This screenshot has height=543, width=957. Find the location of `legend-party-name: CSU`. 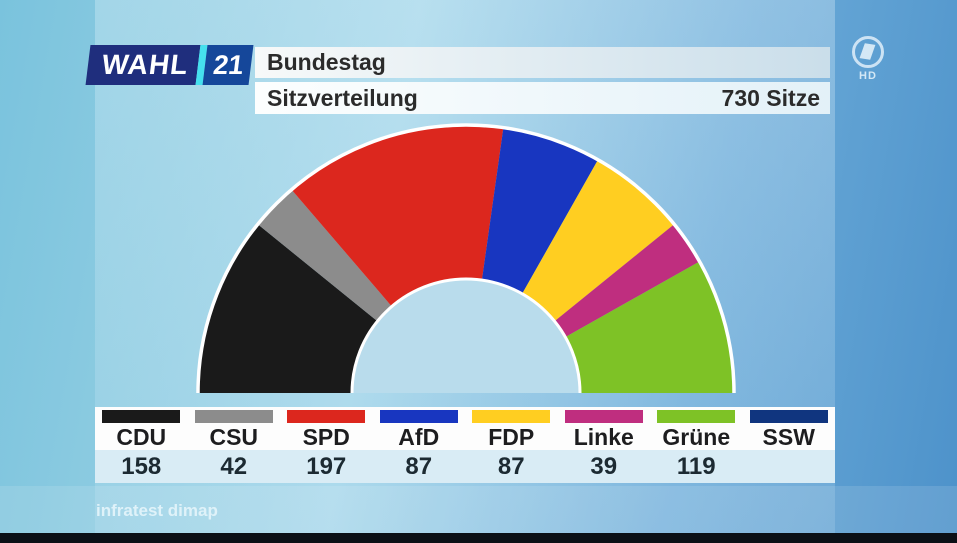

legend-party-name: CSU is located at coordinates (234, 437).